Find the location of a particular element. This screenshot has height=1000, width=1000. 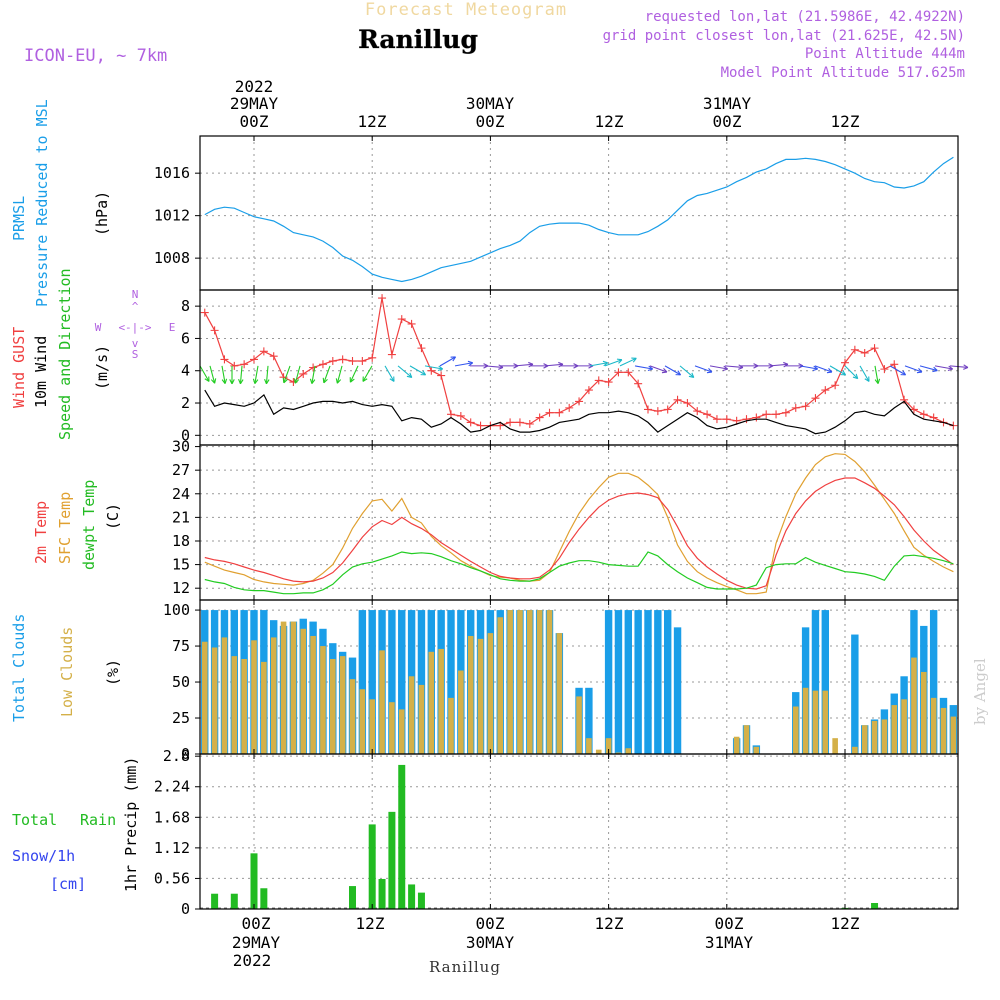

precip-labels: Total Rain Snow/1h [cm] 1hr Precip (mm) is located at coordinates (76, 825).